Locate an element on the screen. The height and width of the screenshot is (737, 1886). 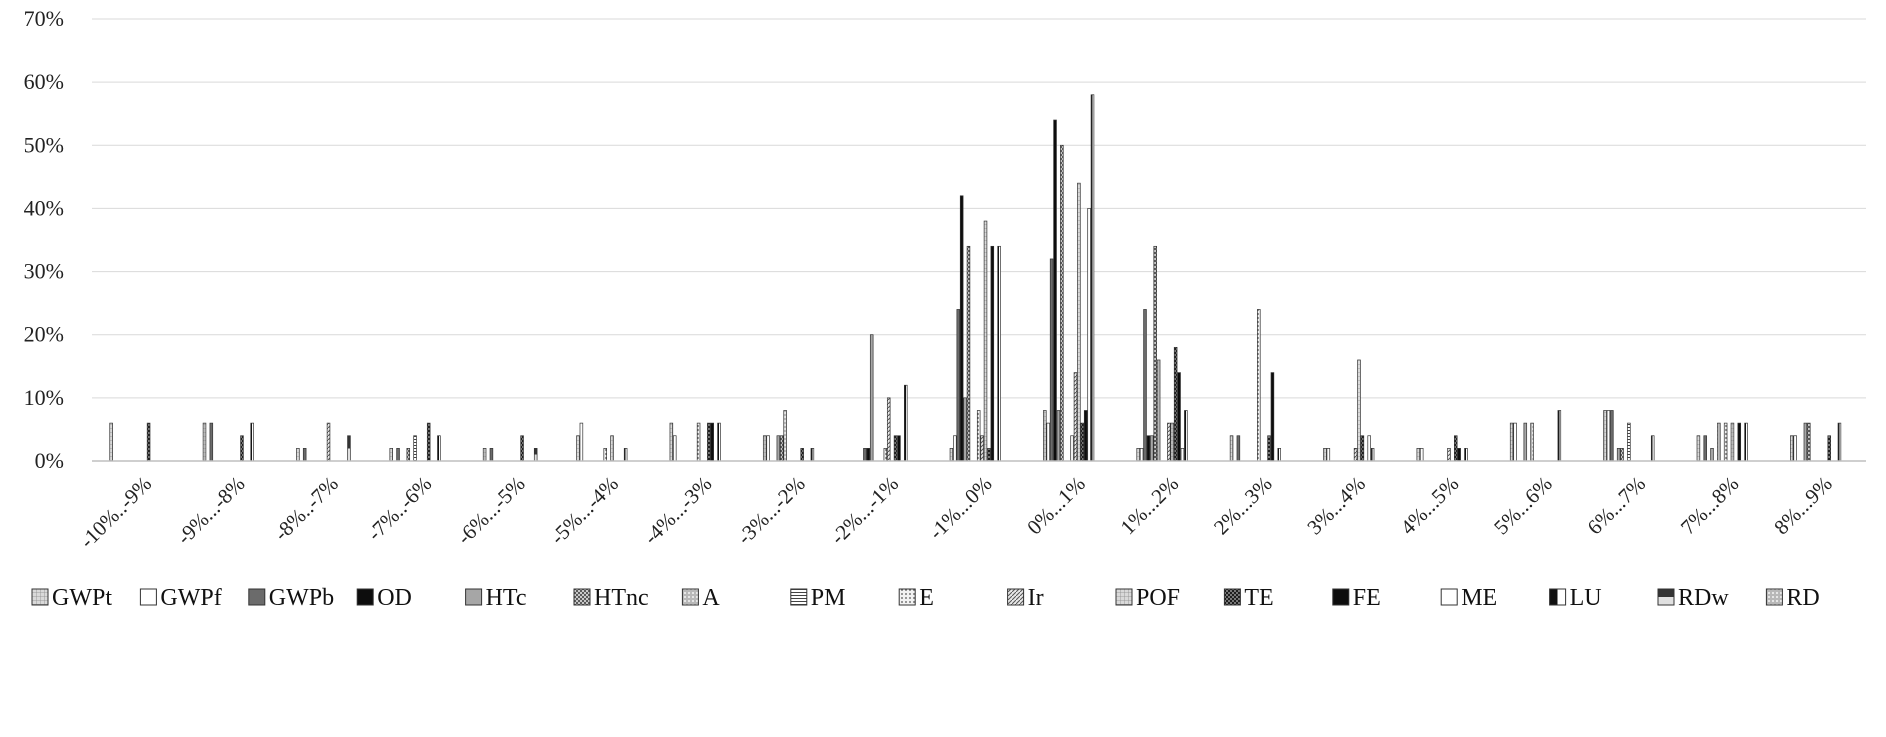
legend-label: ME is located at coordinates (1479, 598).